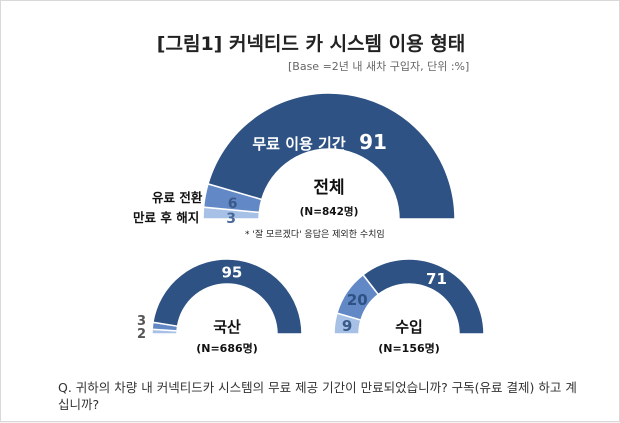 The width and height of the screenshot is (620, 423). Describe the element at coordinates (409, 327) in the screenshot. I see `donut-2-group-label: 수입` at that location.